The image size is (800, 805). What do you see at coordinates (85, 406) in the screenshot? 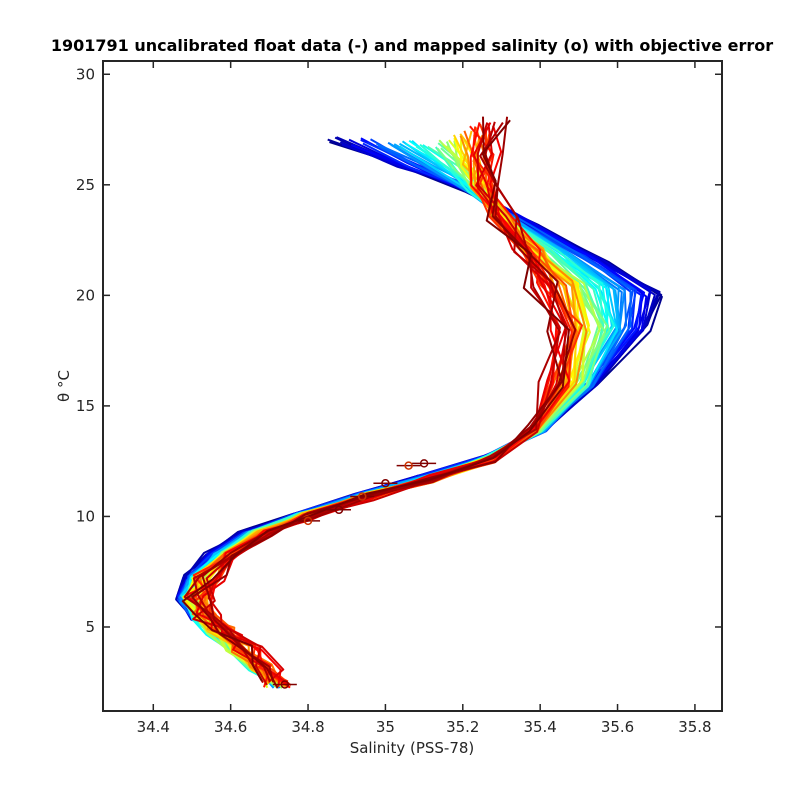
I see `y-tick-label: 15` at bounding box center [85, 406].